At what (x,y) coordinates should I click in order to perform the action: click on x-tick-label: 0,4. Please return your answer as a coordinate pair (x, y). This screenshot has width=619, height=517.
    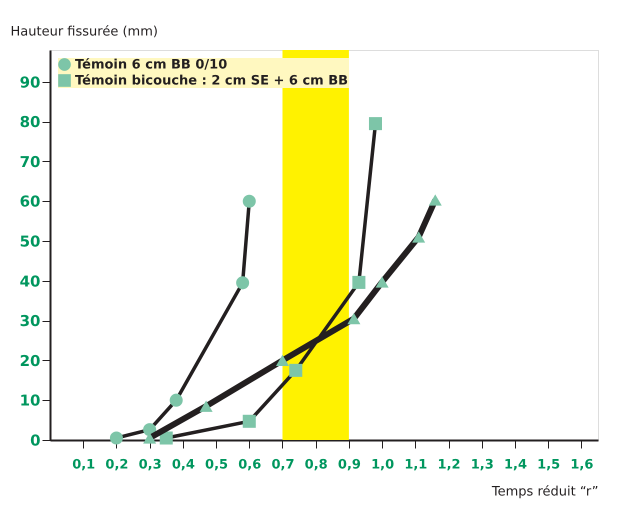
    Looking at the image, I should click on (183, 465).